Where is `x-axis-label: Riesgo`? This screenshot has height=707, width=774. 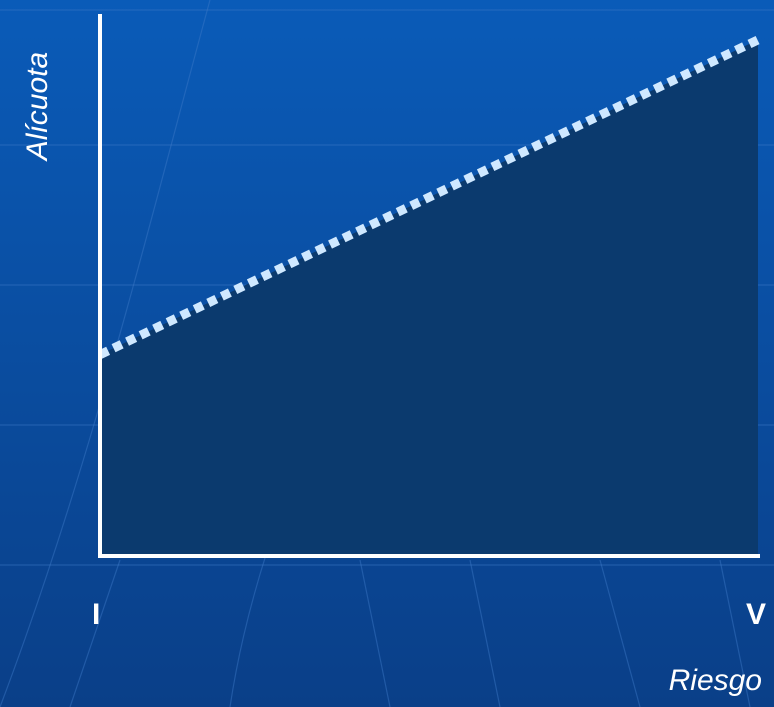
x-axis-label: Riesgo is located at coordinates (715, 680).